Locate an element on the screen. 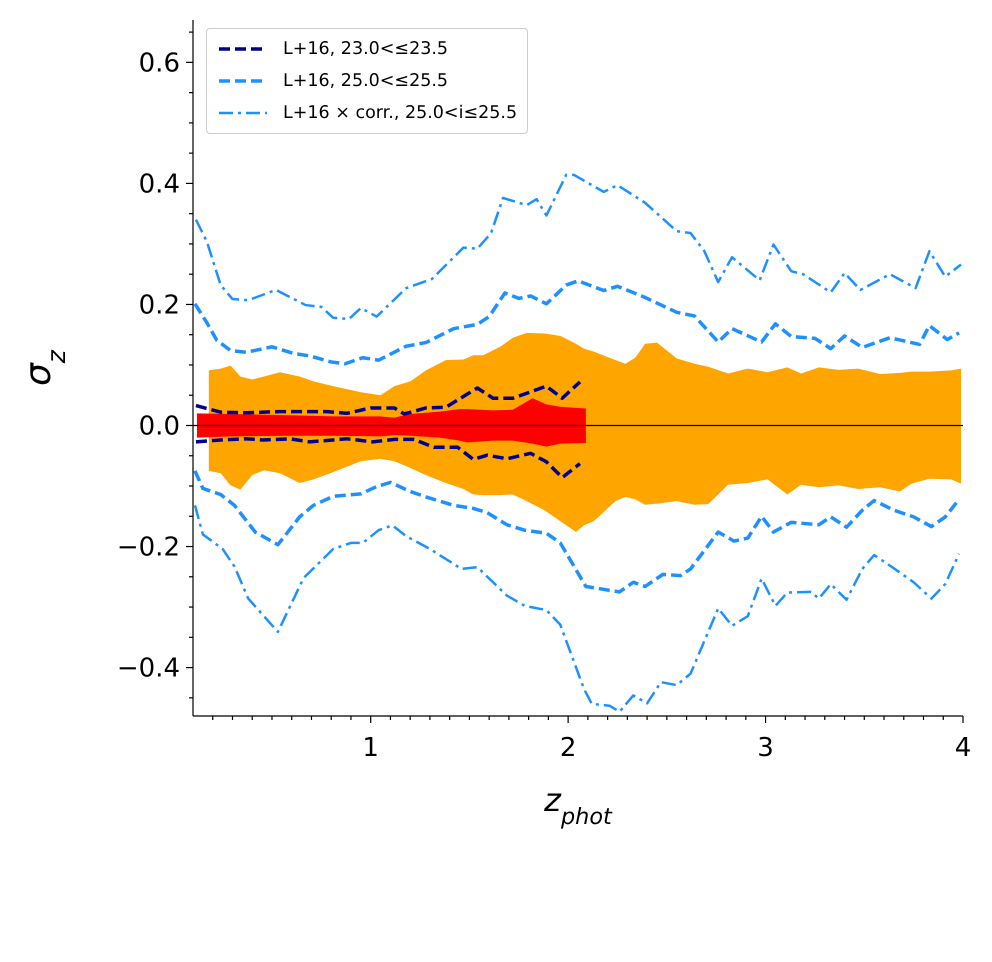 This screenshot has height=962, width=992. y-tick-label: −0.2 is located at coordinates (148, 547).